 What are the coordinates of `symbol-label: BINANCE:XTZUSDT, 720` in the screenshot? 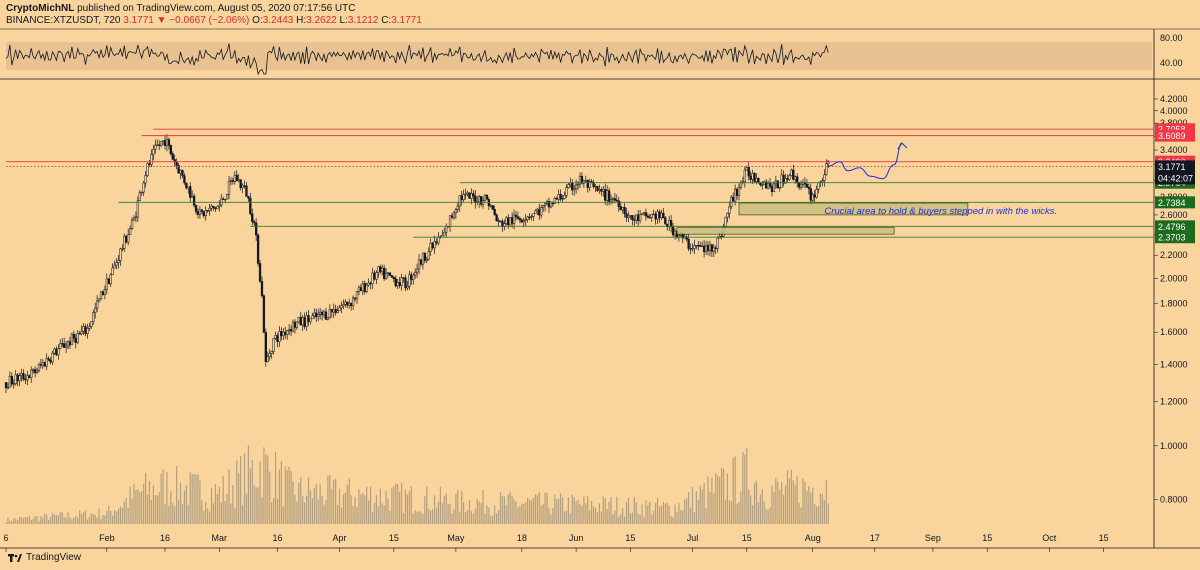 It's located at (63, 20).